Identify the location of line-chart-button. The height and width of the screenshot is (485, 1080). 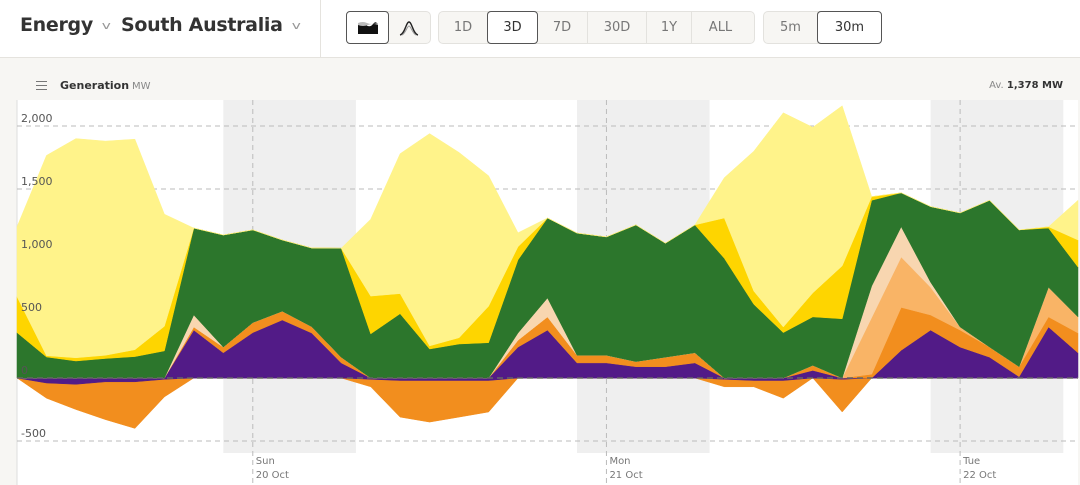
(409, 27).